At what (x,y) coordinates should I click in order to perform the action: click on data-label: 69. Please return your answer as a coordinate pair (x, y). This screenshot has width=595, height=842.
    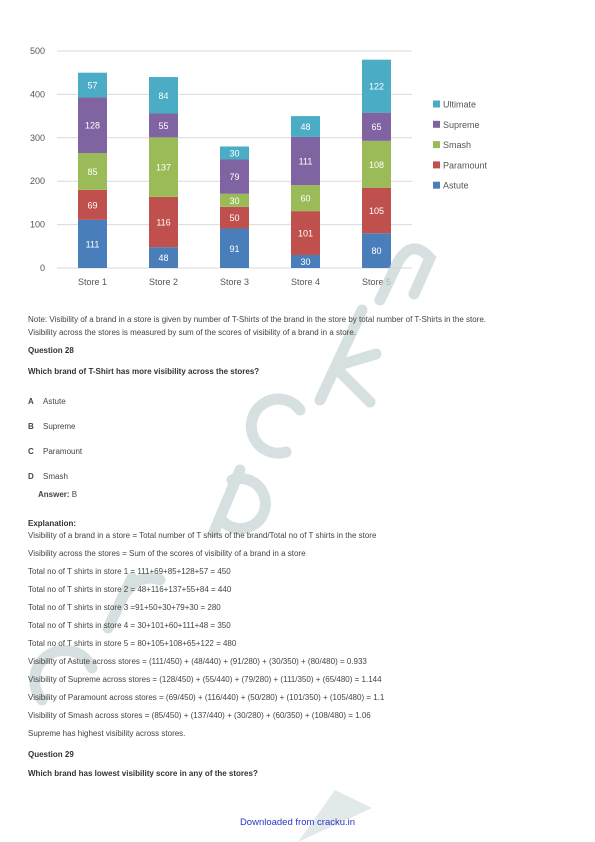
    Looking at the image, I should click on (92, 205).